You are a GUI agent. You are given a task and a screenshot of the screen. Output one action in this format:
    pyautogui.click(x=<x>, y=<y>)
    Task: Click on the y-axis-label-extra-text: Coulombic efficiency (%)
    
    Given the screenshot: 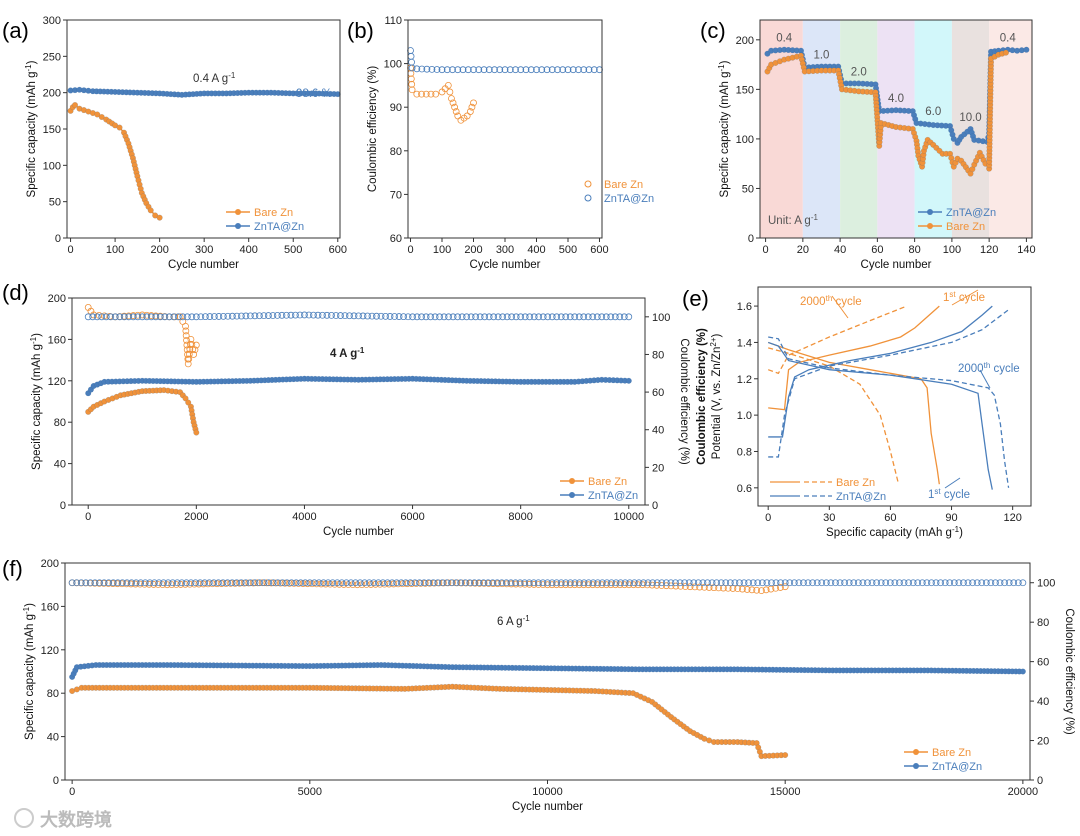 What is the action you would take?
    pyautogui.click(x=702, y=396)
    